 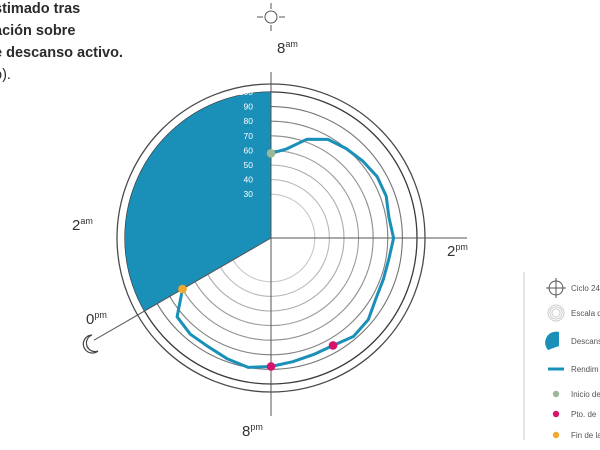 I want to click on hour-label-2: 8pm, so click(x=252, y=431).